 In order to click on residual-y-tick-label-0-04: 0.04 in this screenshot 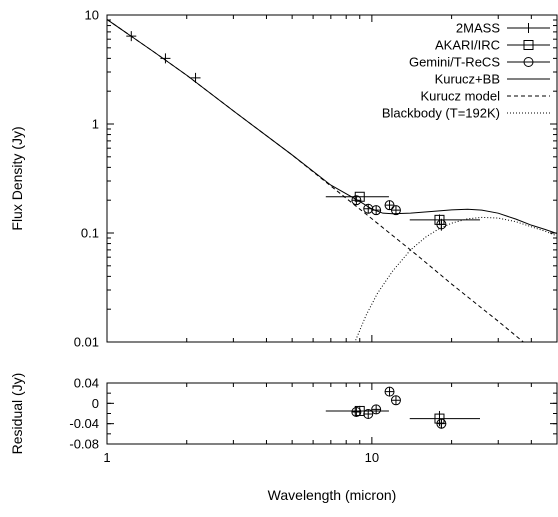, I will do `click(86, 383)`.